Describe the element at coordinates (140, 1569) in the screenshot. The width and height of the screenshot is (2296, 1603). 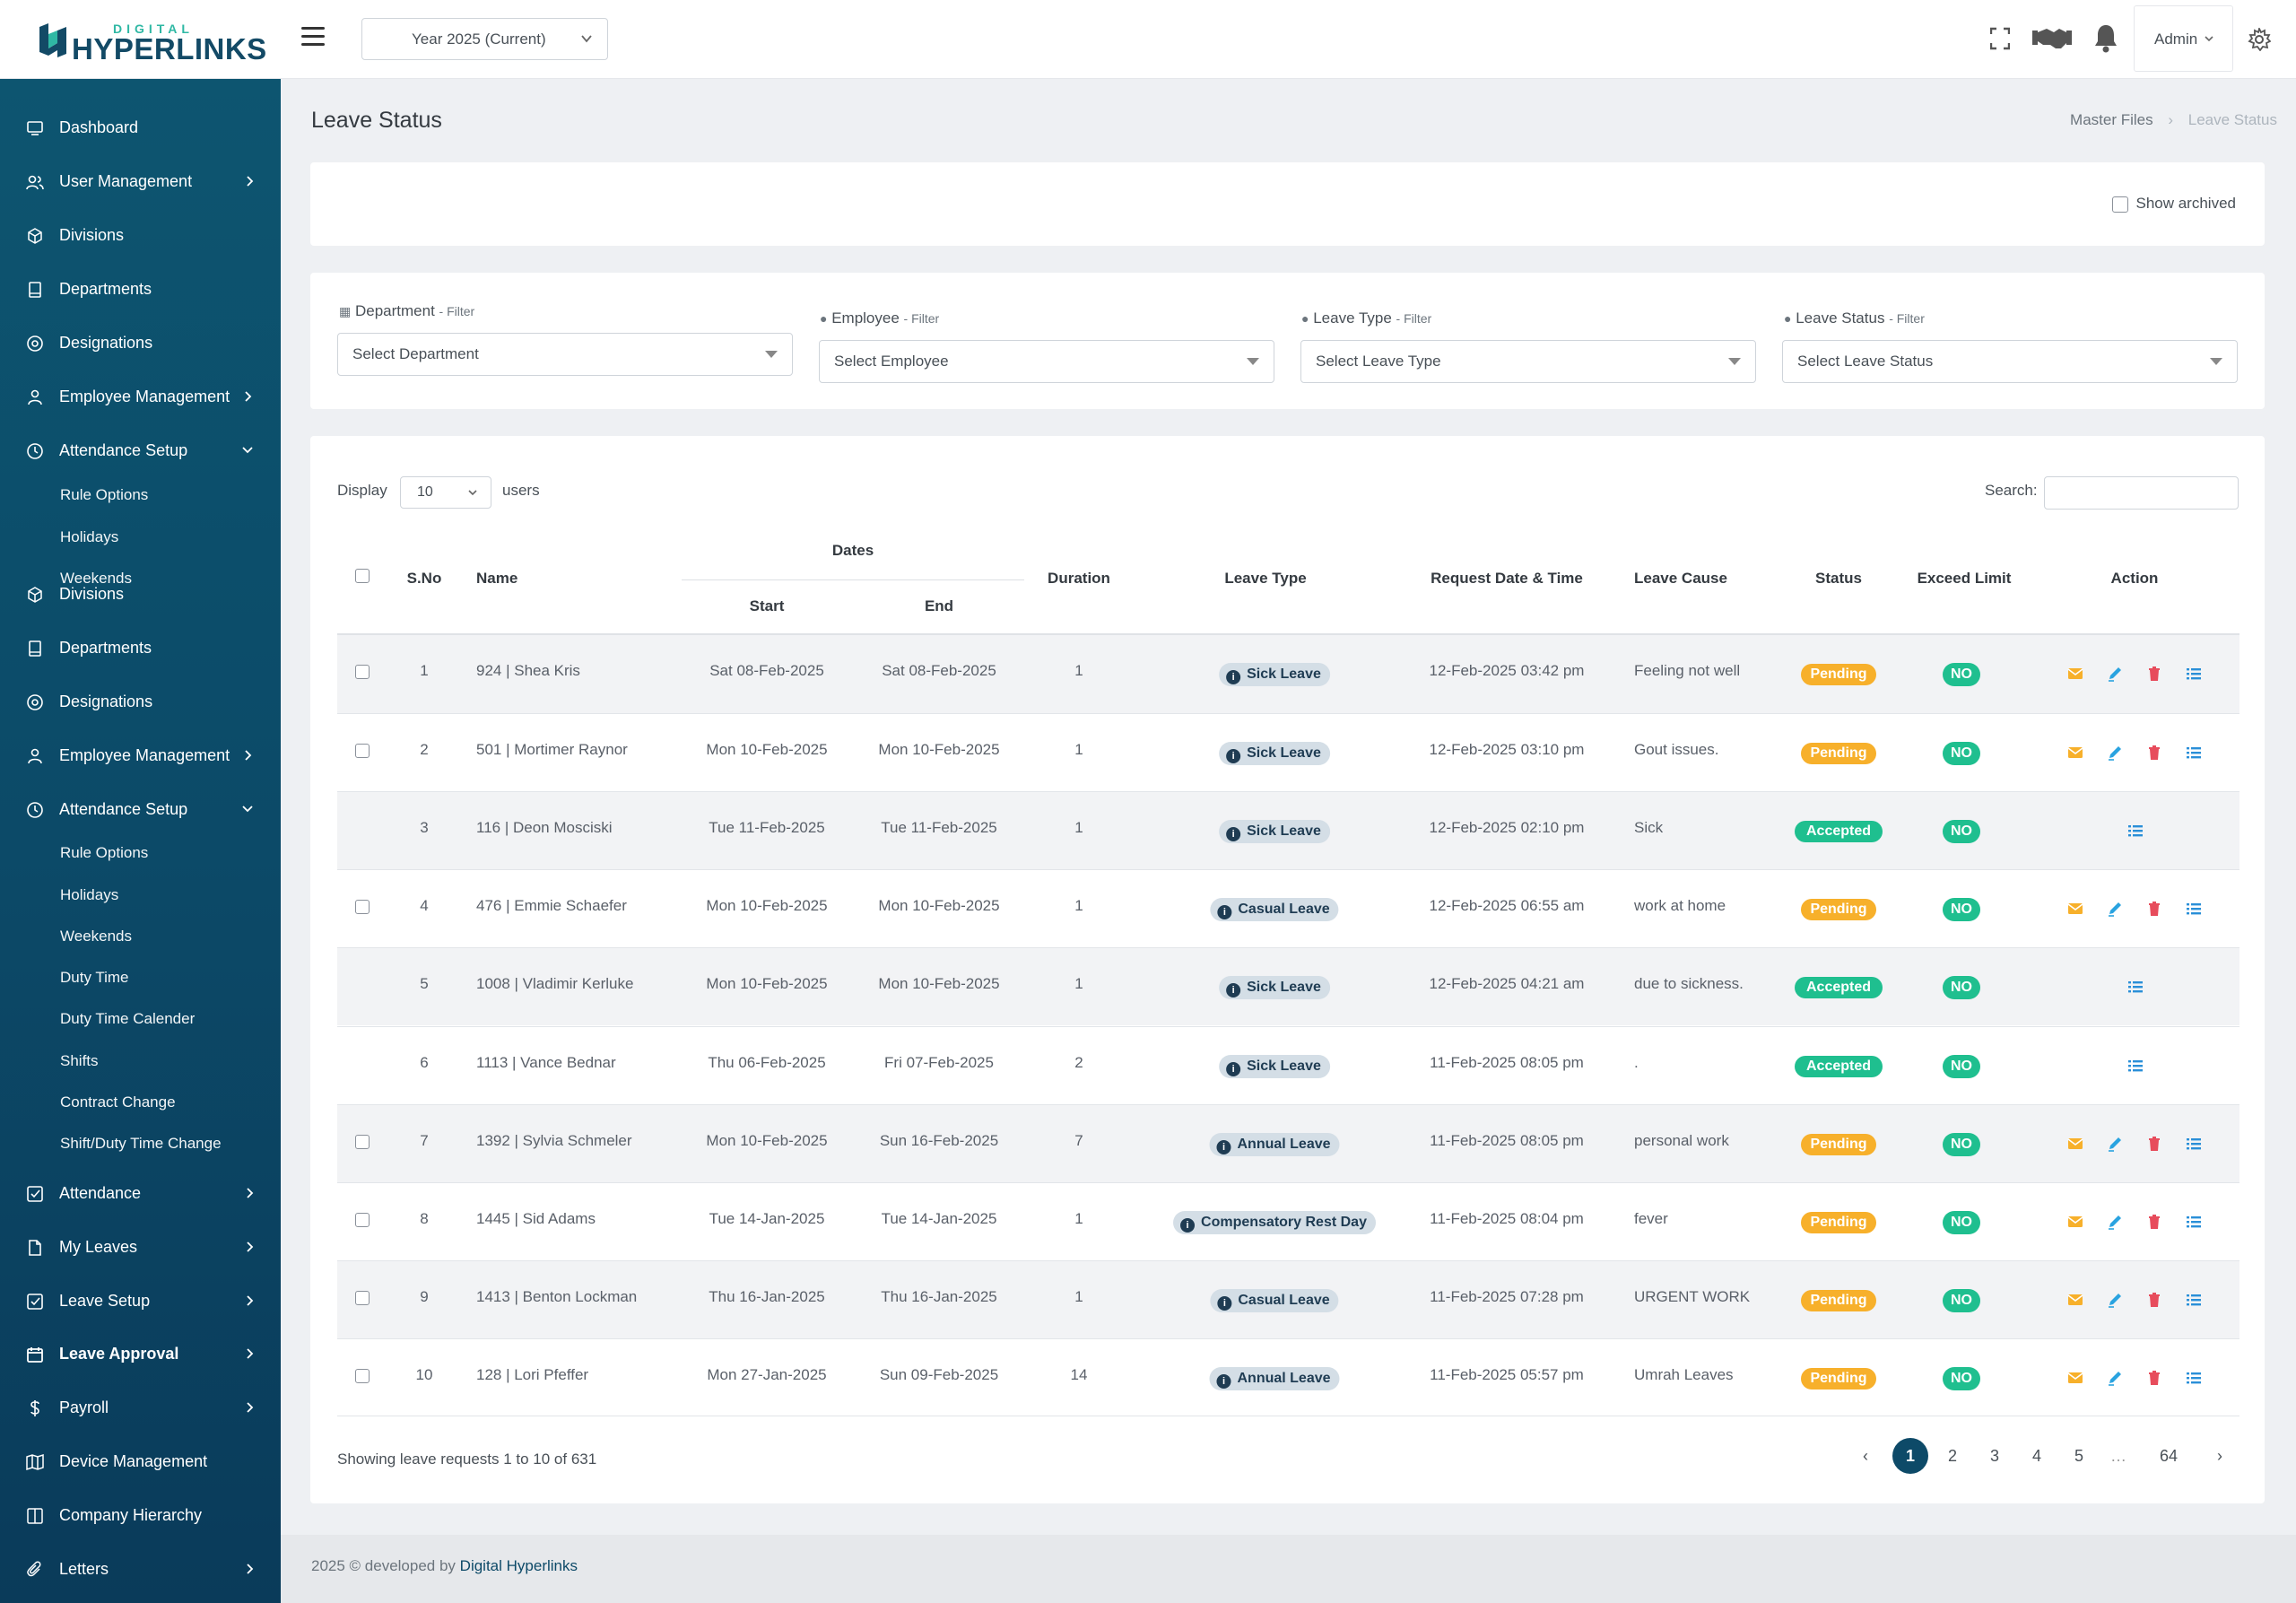
I see `sidebar-item-letters: Letters` at that location.